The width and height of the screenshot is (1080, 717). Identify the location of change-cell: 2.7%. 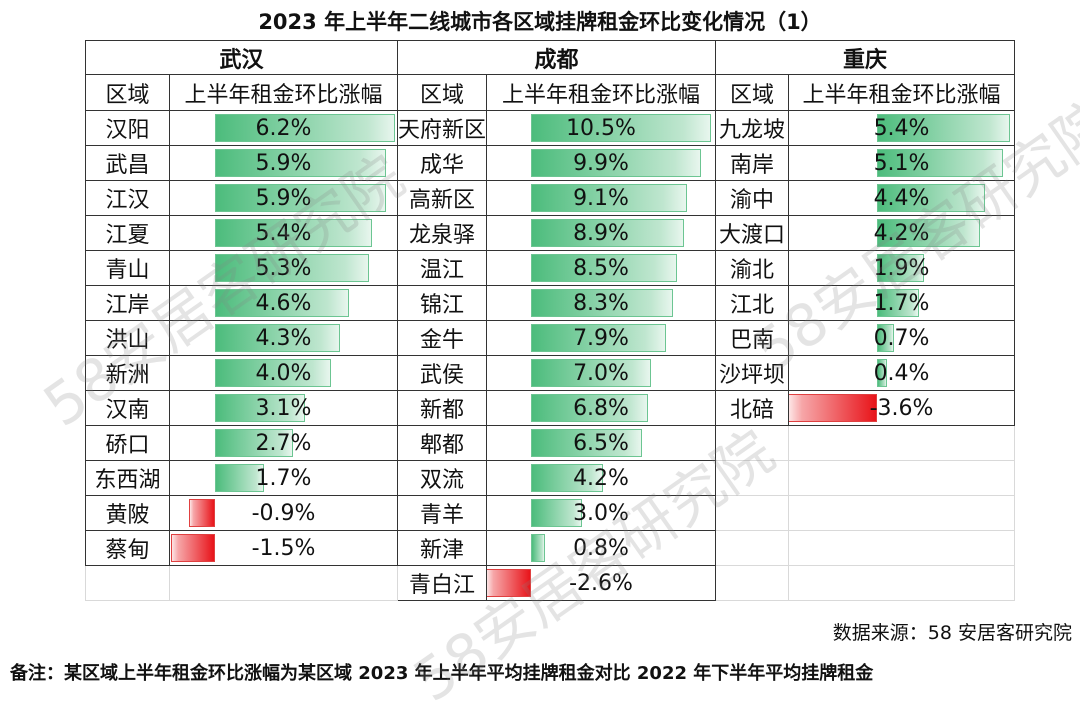
(283, 443).